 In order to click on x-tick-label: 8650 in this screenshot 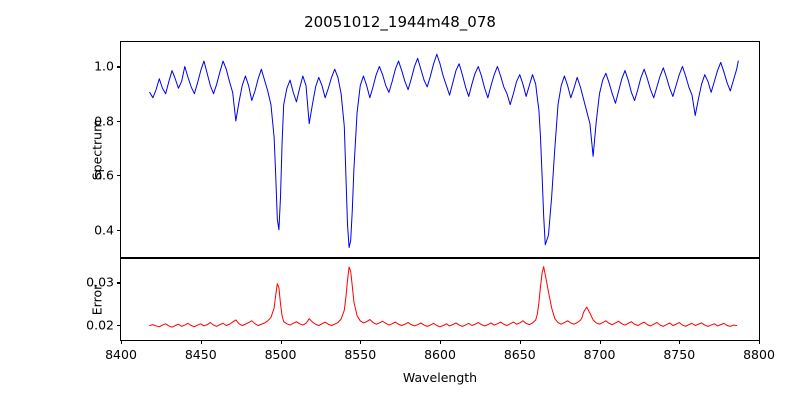, I will do `click(519, 354)`.